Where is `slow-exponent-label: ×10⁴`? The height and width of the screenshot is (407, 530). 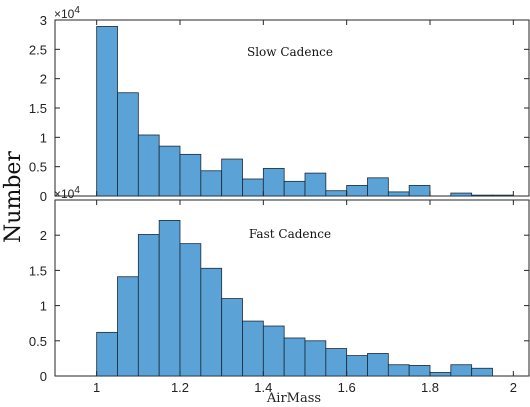 slow-exponent-label: ×10⁴ is located at coordinates (67, 13).